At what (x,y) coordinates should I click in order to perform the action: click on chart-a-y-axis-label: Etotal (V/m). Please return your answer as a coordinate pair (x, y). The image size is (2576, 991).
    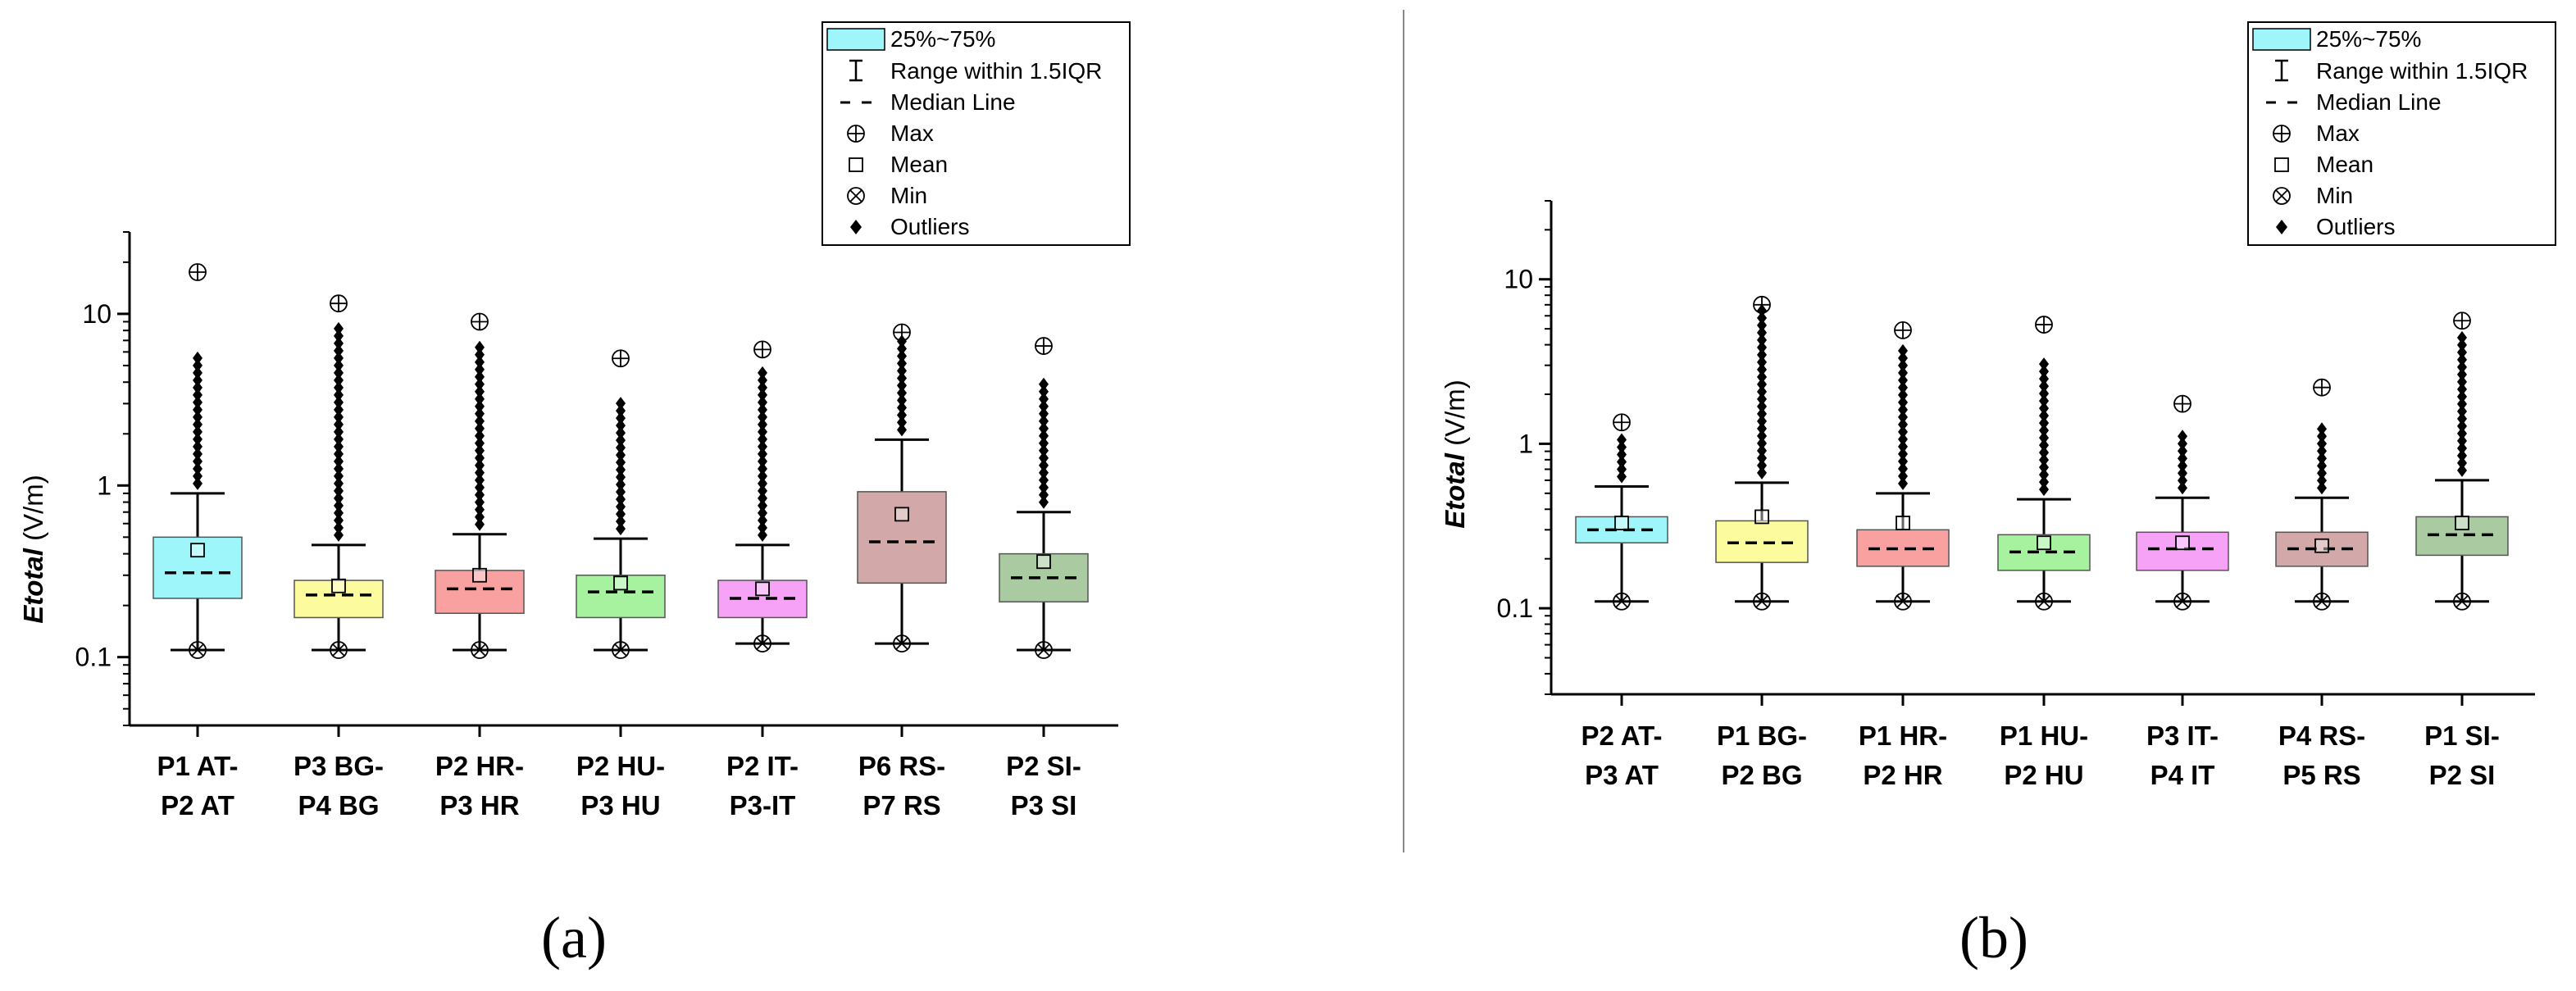
    Looking at the image, I should click on (33, 549).